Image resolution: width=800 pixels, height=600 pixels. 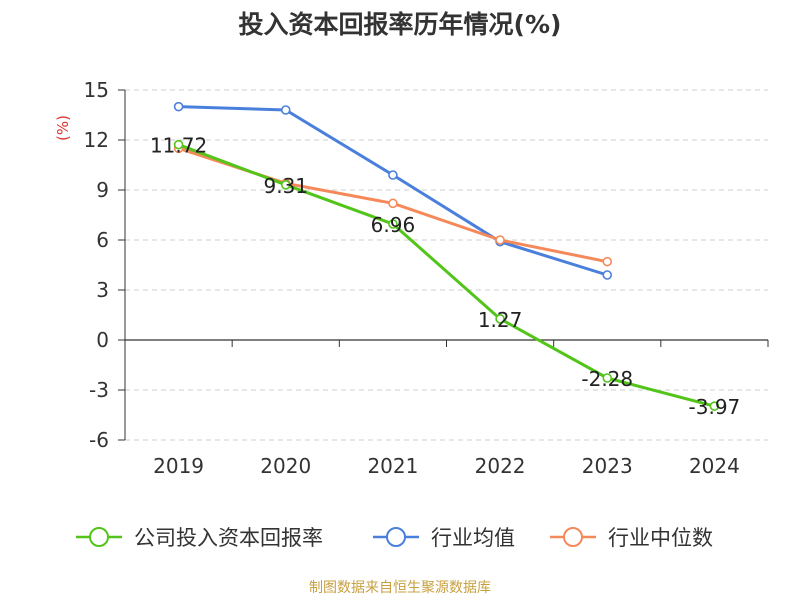 I want to click on y-tick-label: 0, so click(x=102, y=340).